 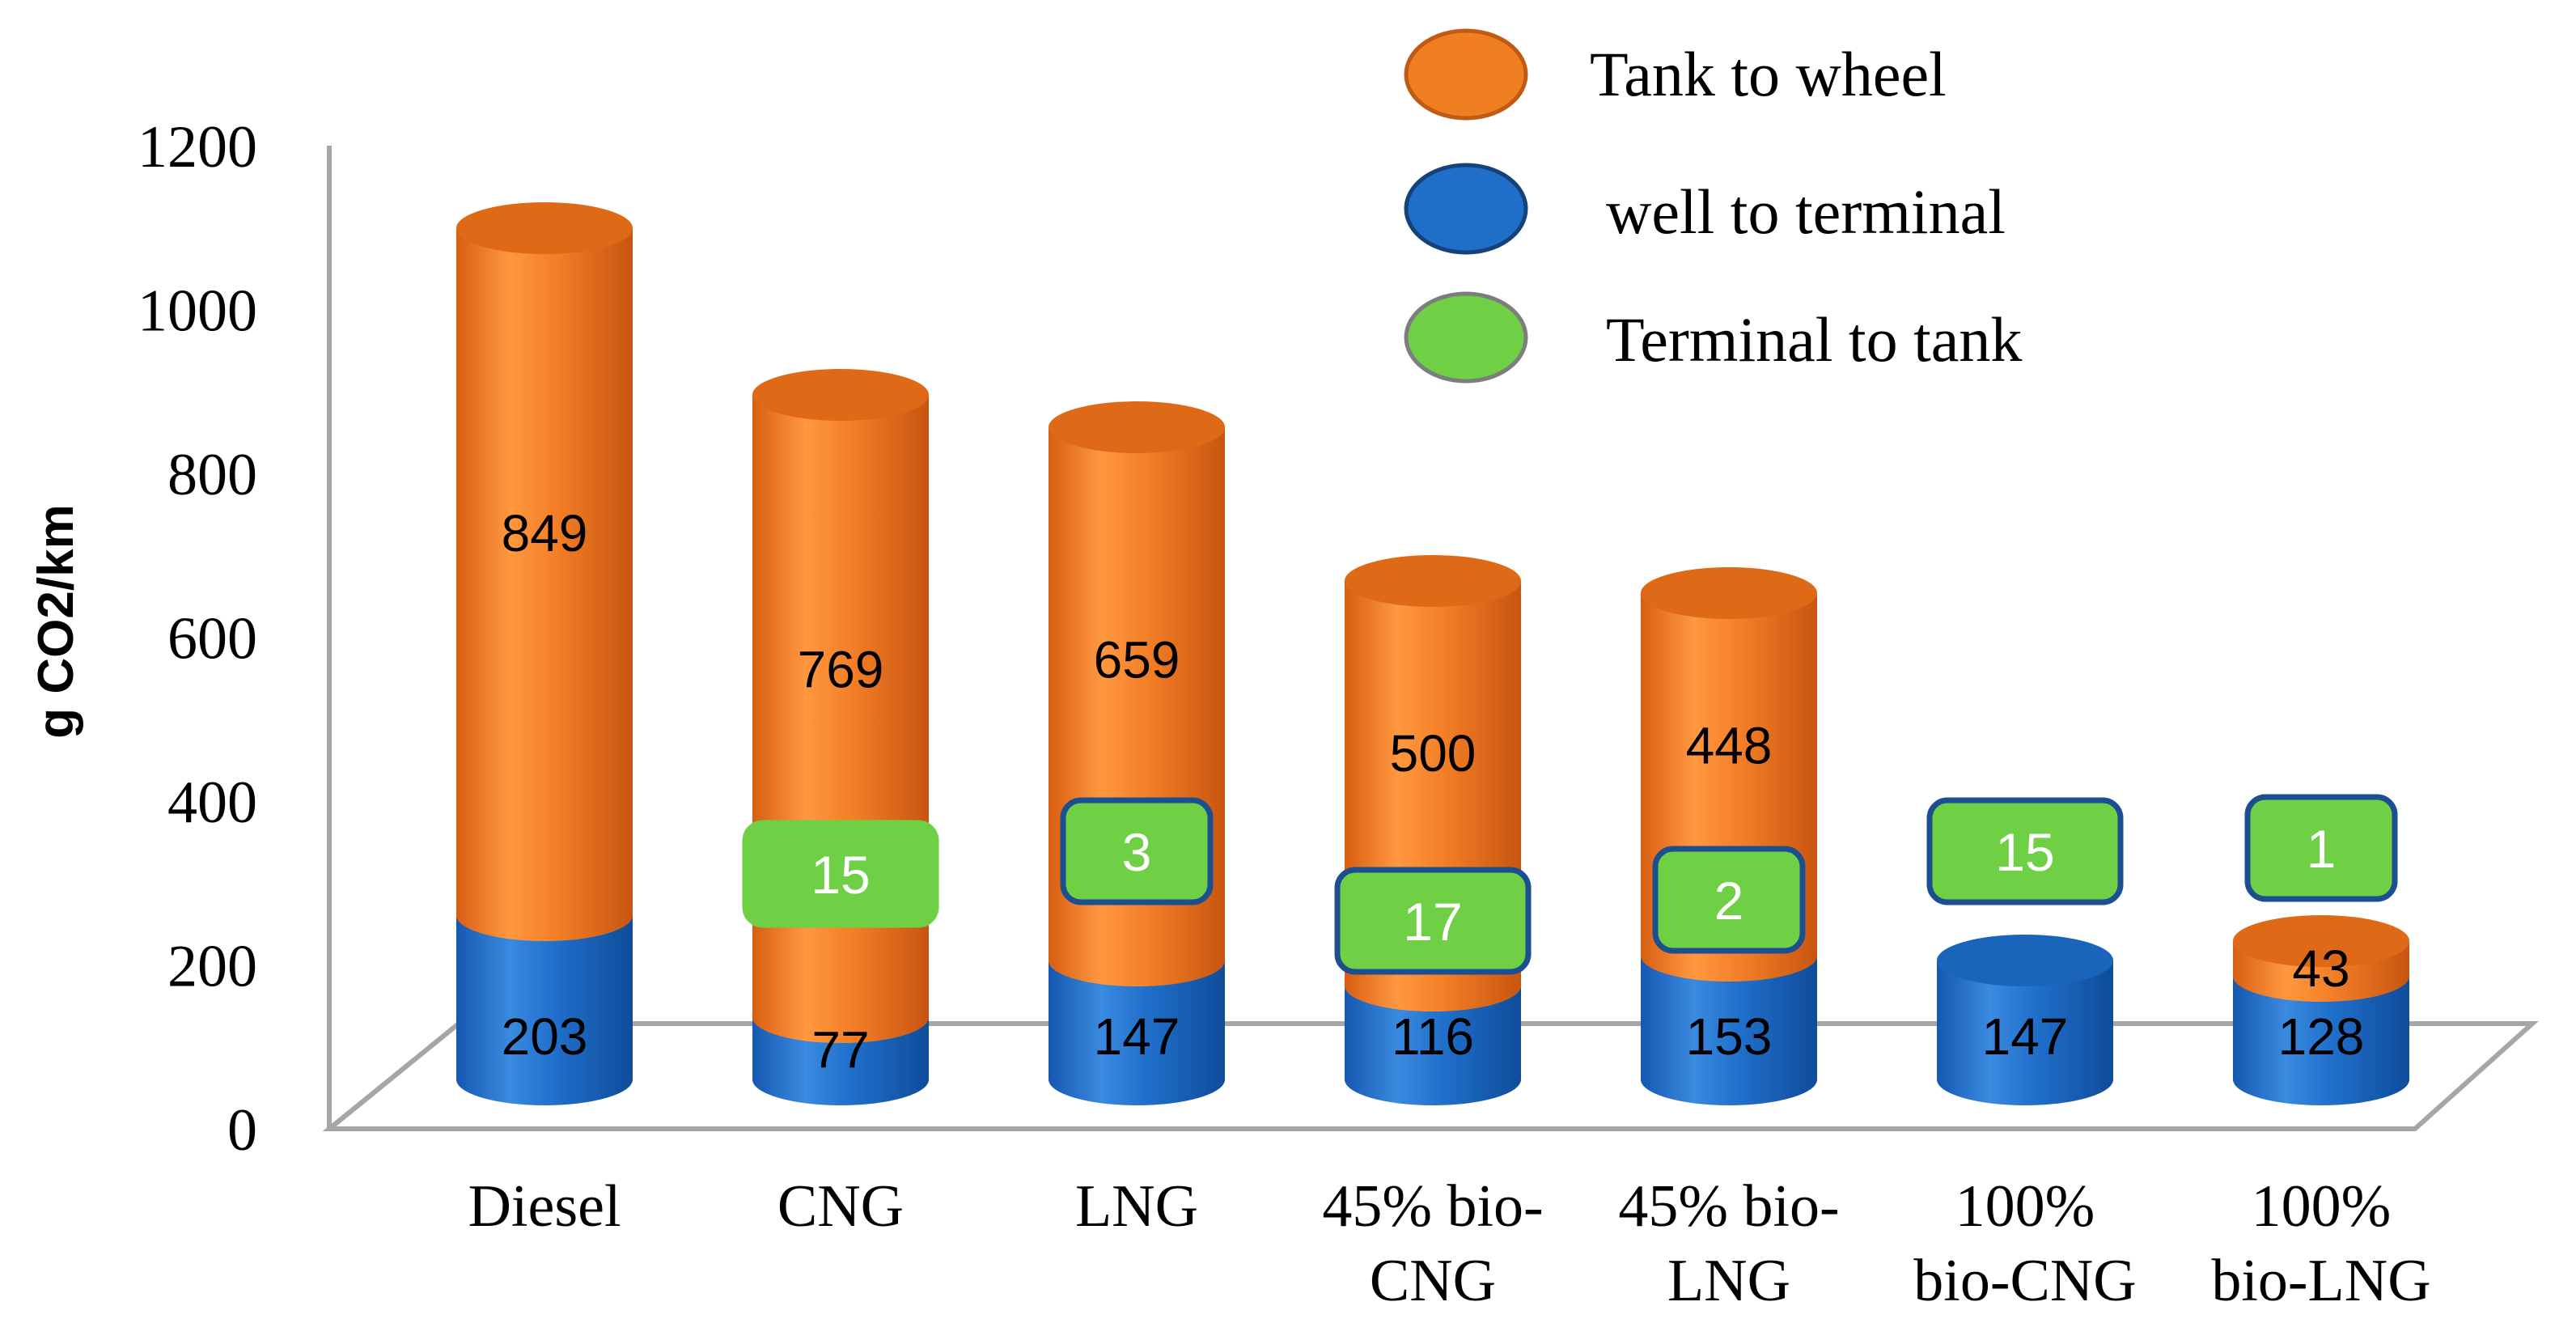 What do you see at coordinates (1433, 753) in the screenshot?
I see `value-label-tank-to-wheel: 500` at bounding box center [1433, 753].